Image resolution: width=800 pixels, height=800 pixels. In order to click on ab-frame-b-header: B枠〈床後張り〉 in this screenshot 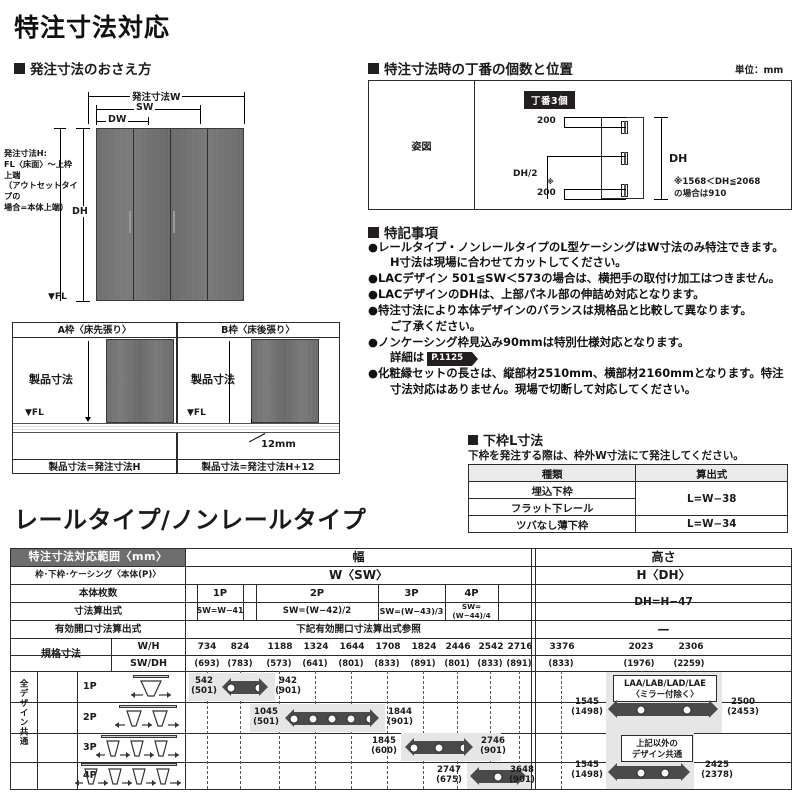, I will do `click(258, 330)`.